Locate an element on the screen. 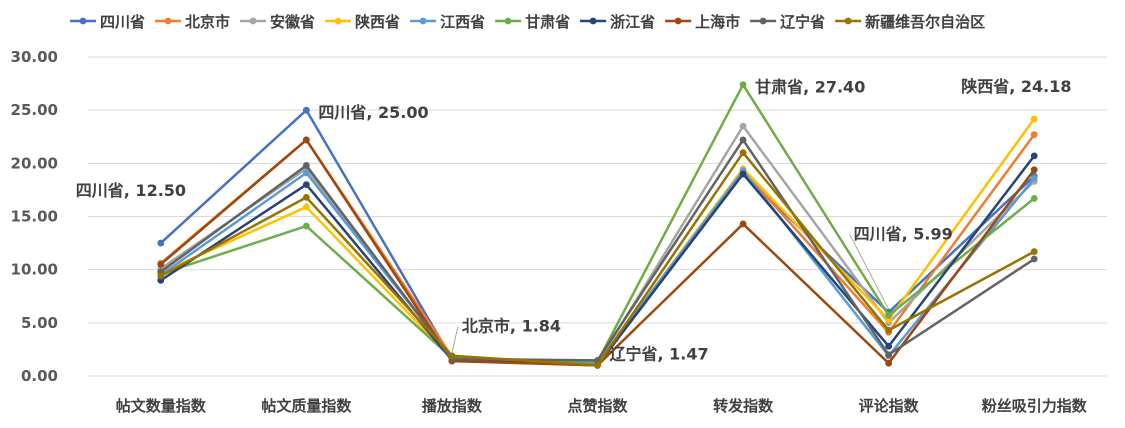  legend-item: 上海市 is located at coordinates (702, 22).